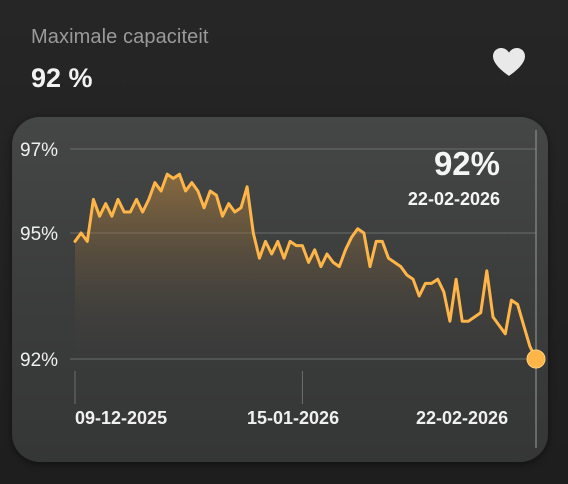  I want to click on selected-date-readout: 22-02-2026, so click(453, 199).